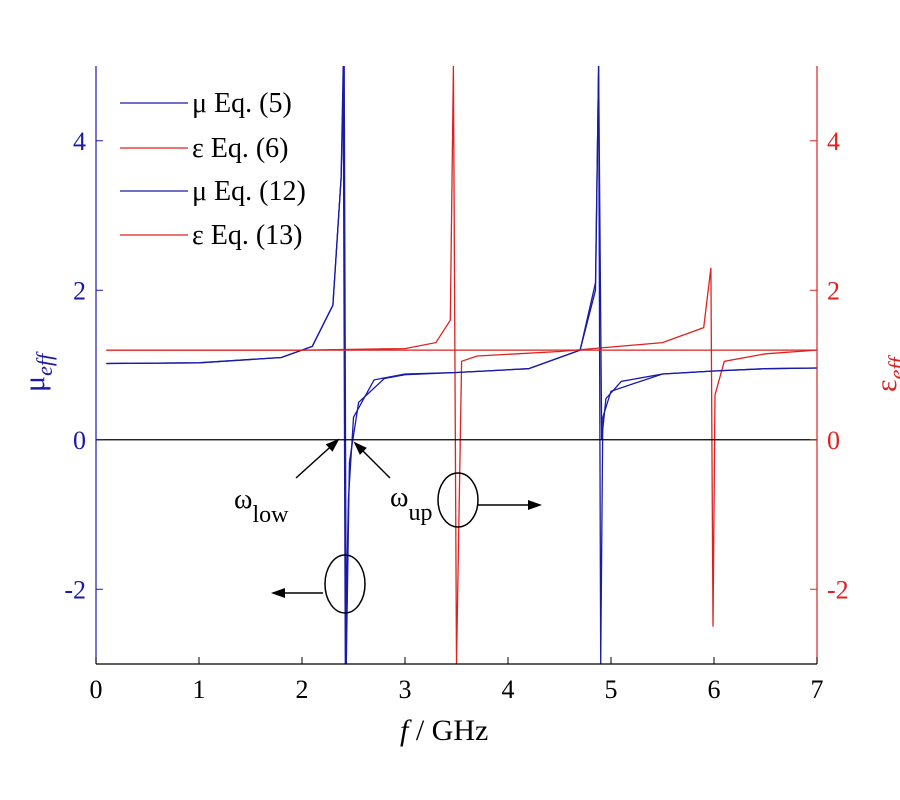 Image resolution: width=900 pixels, height=800 pixels. Describe the element at coordinates (372, 460) in the screenshot. I see `arrow-omega-low-right` at that location.